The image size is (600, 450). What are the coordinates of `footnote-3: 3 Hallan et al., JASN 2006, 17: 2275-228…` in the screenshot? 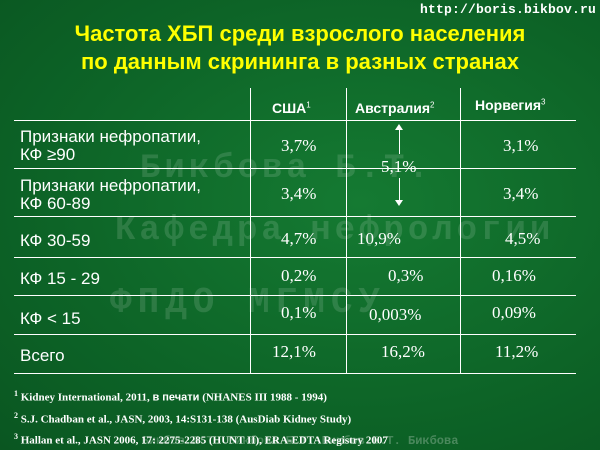 It's located at (201, 439).